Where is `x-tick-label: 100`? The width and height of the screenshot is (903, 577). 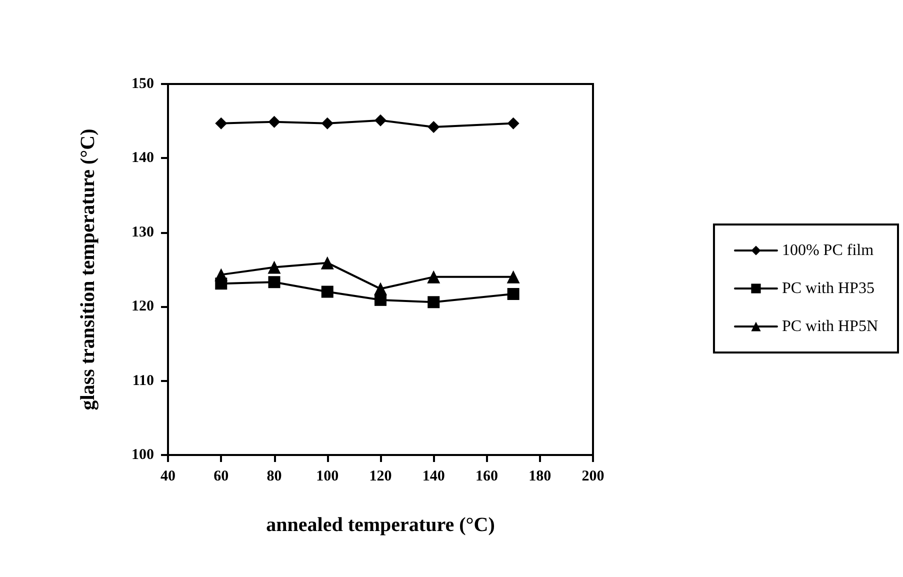
x-tick-label: 100 is located at coordinates (327, 476).